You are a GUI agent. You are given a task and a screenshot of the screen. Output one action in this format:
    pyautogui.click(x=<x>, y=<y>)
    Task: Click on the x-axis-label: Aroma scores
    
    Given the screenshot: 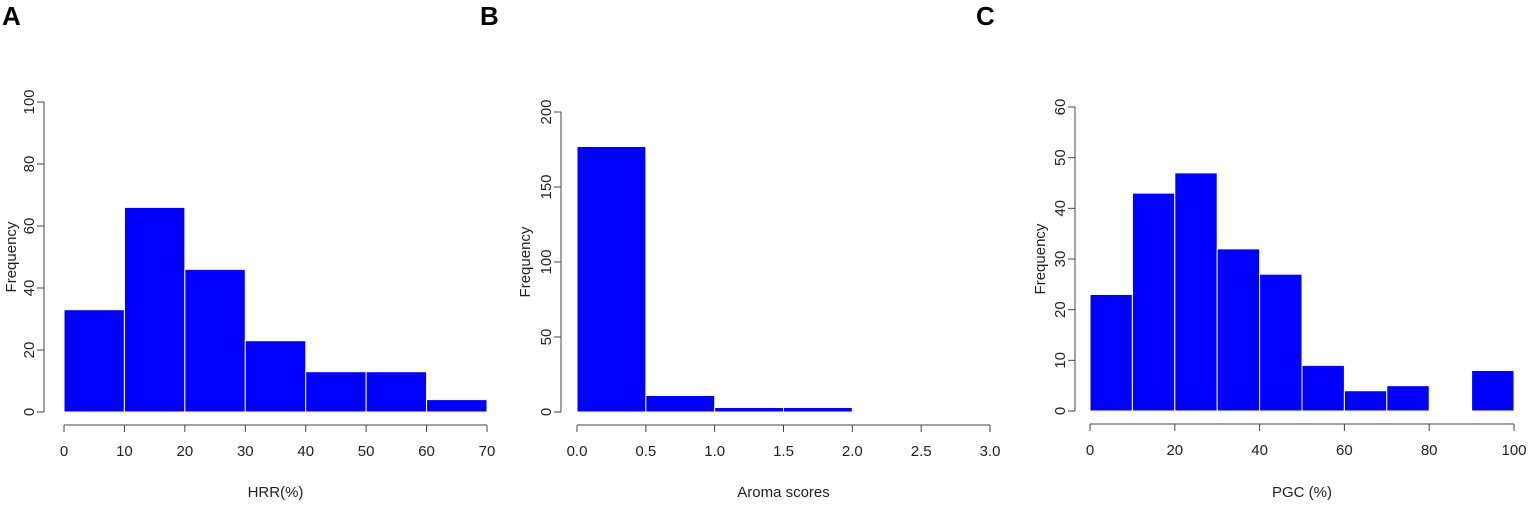 What is the action you would take?
    pyautogui.click(x=783, y=492)
    